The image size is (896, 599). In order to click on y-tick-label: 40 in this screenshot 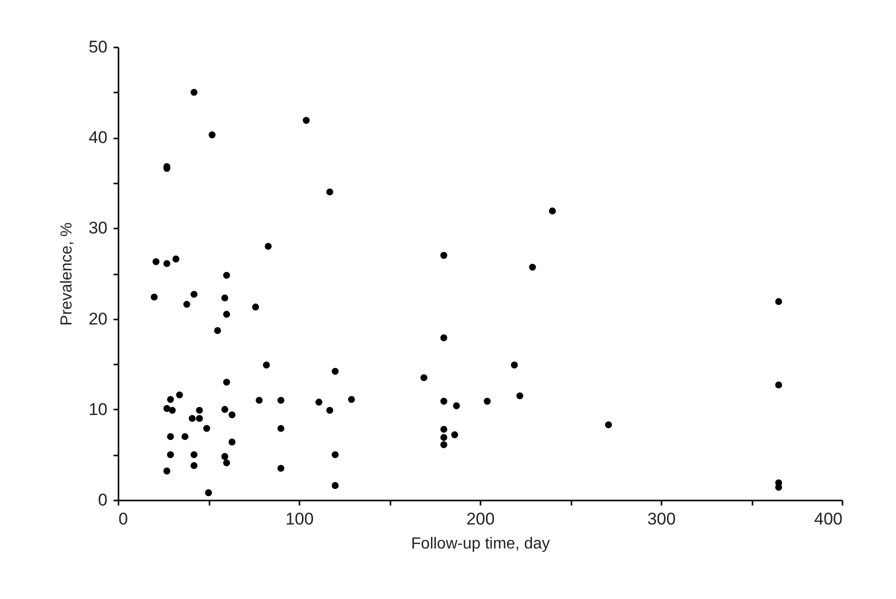, I will do `click(98, 138)`.